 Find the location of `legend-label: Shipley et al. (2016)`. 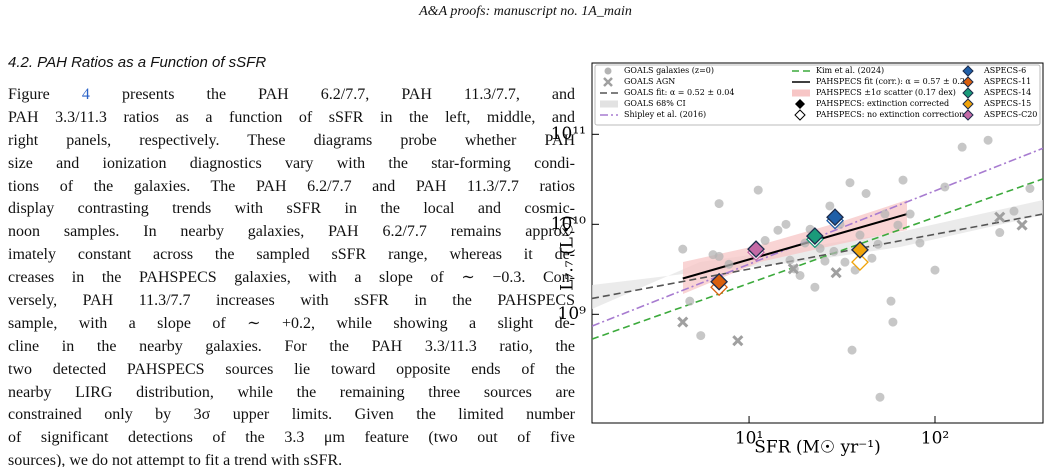

legend-label: Shipley et al. (2016) is located at coordinates (665, 114).